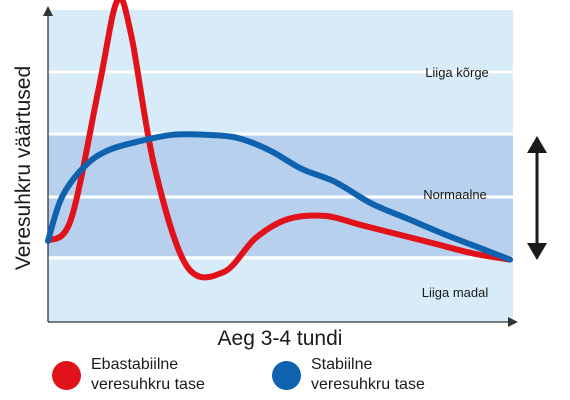 The width and height of the screenshot is (570, 400). What do you see at coordinates (455, 292) in the screenshot?
I see `zone-label-low: Liiga madal` at bounding box center [455, 292].